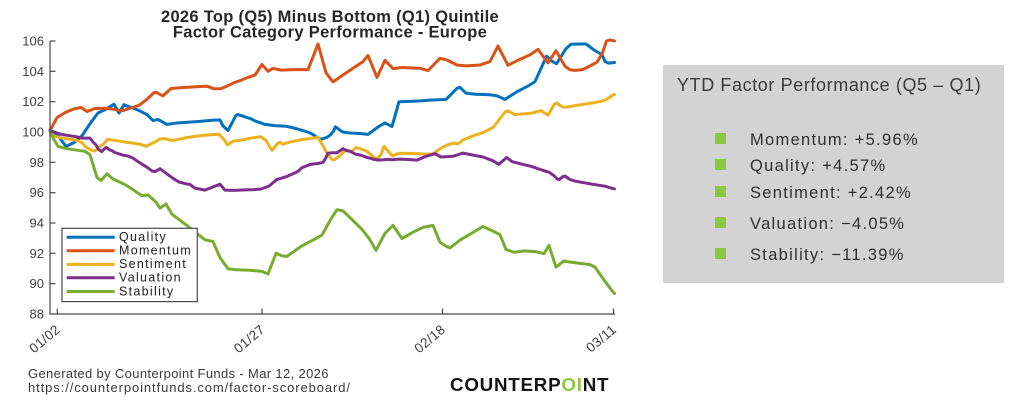 The width and height of the screenshot is (1024, 406). What do you see at coordinates (37, 253) in the screenshot?
I see `svg-text: 92` at bounding box center [37, 253].